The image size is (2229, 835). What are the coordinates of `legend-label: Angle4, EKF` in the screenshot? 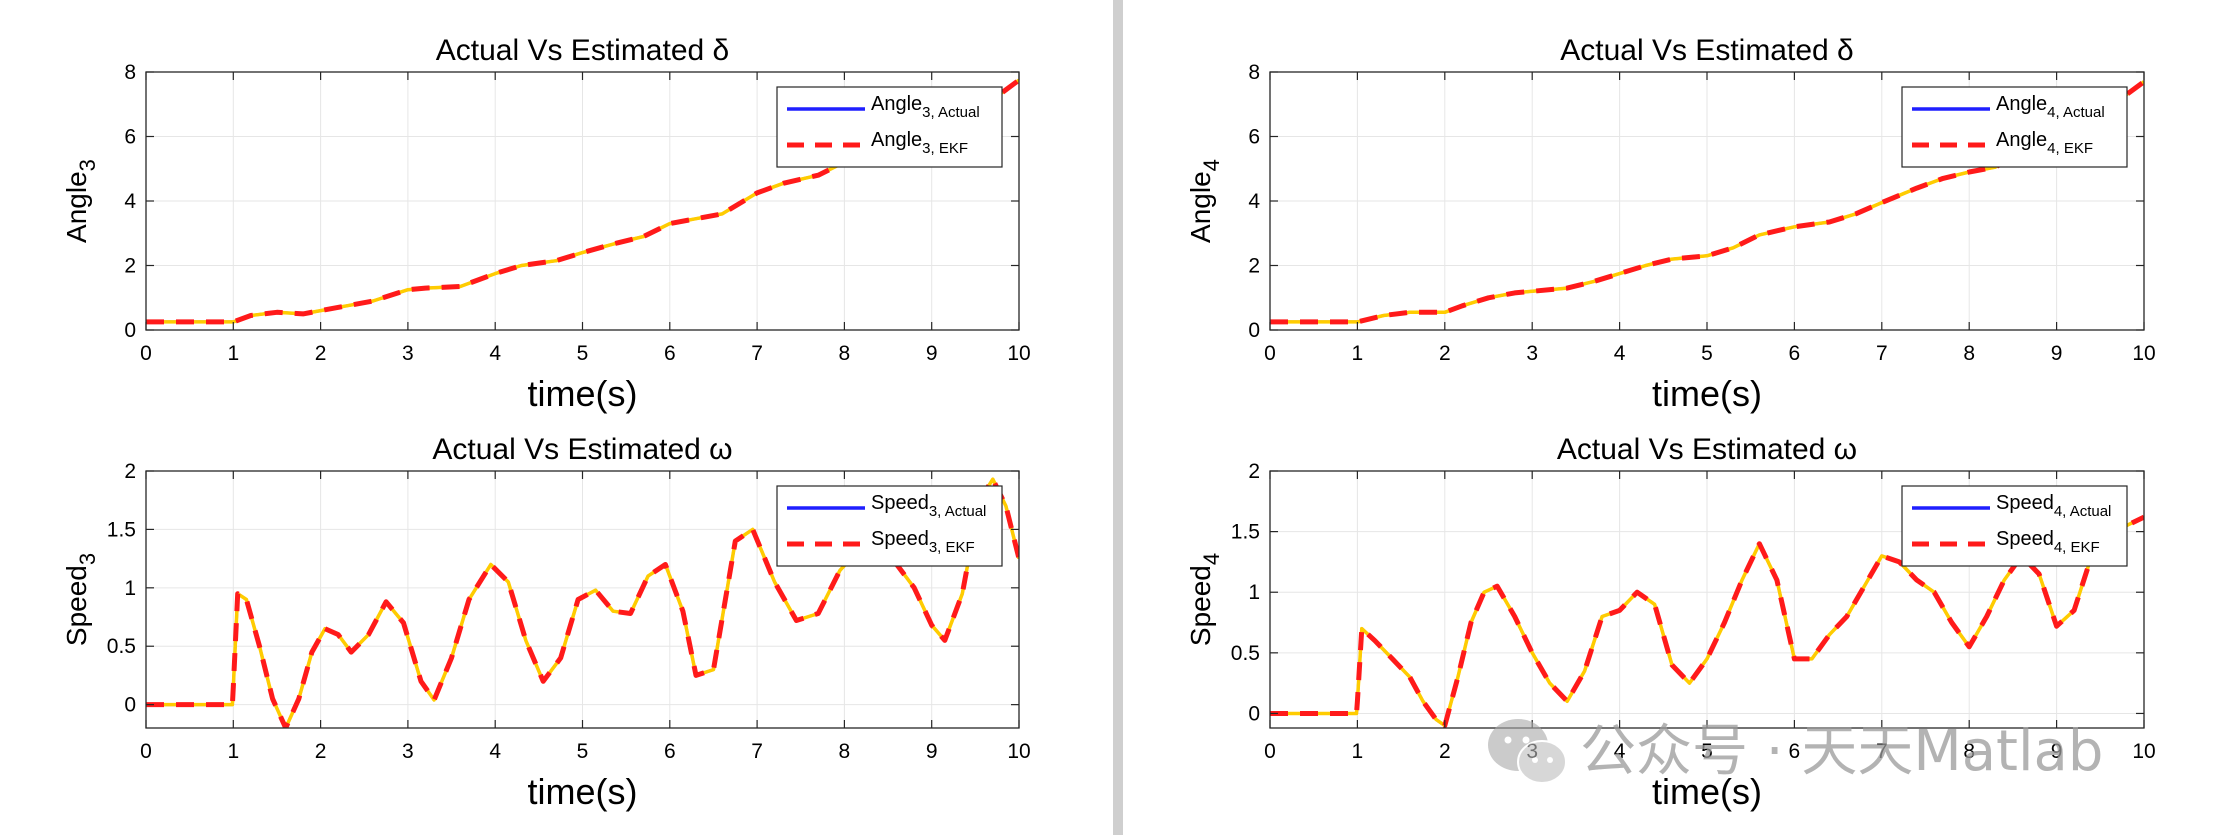 It's located at (2044, 143).